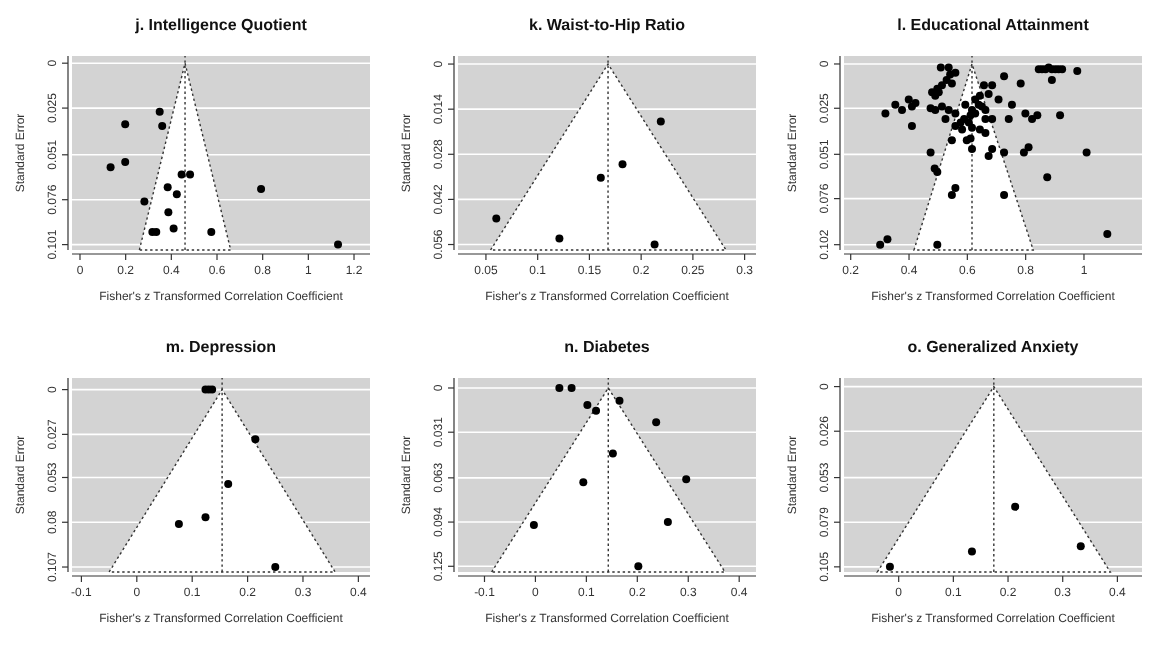 This screenshot has width=1156, height=646. Describe the element at coordinates (220, 25) in the screenshot. I see `chart-title: j. Intelligence Quotient` at that location.